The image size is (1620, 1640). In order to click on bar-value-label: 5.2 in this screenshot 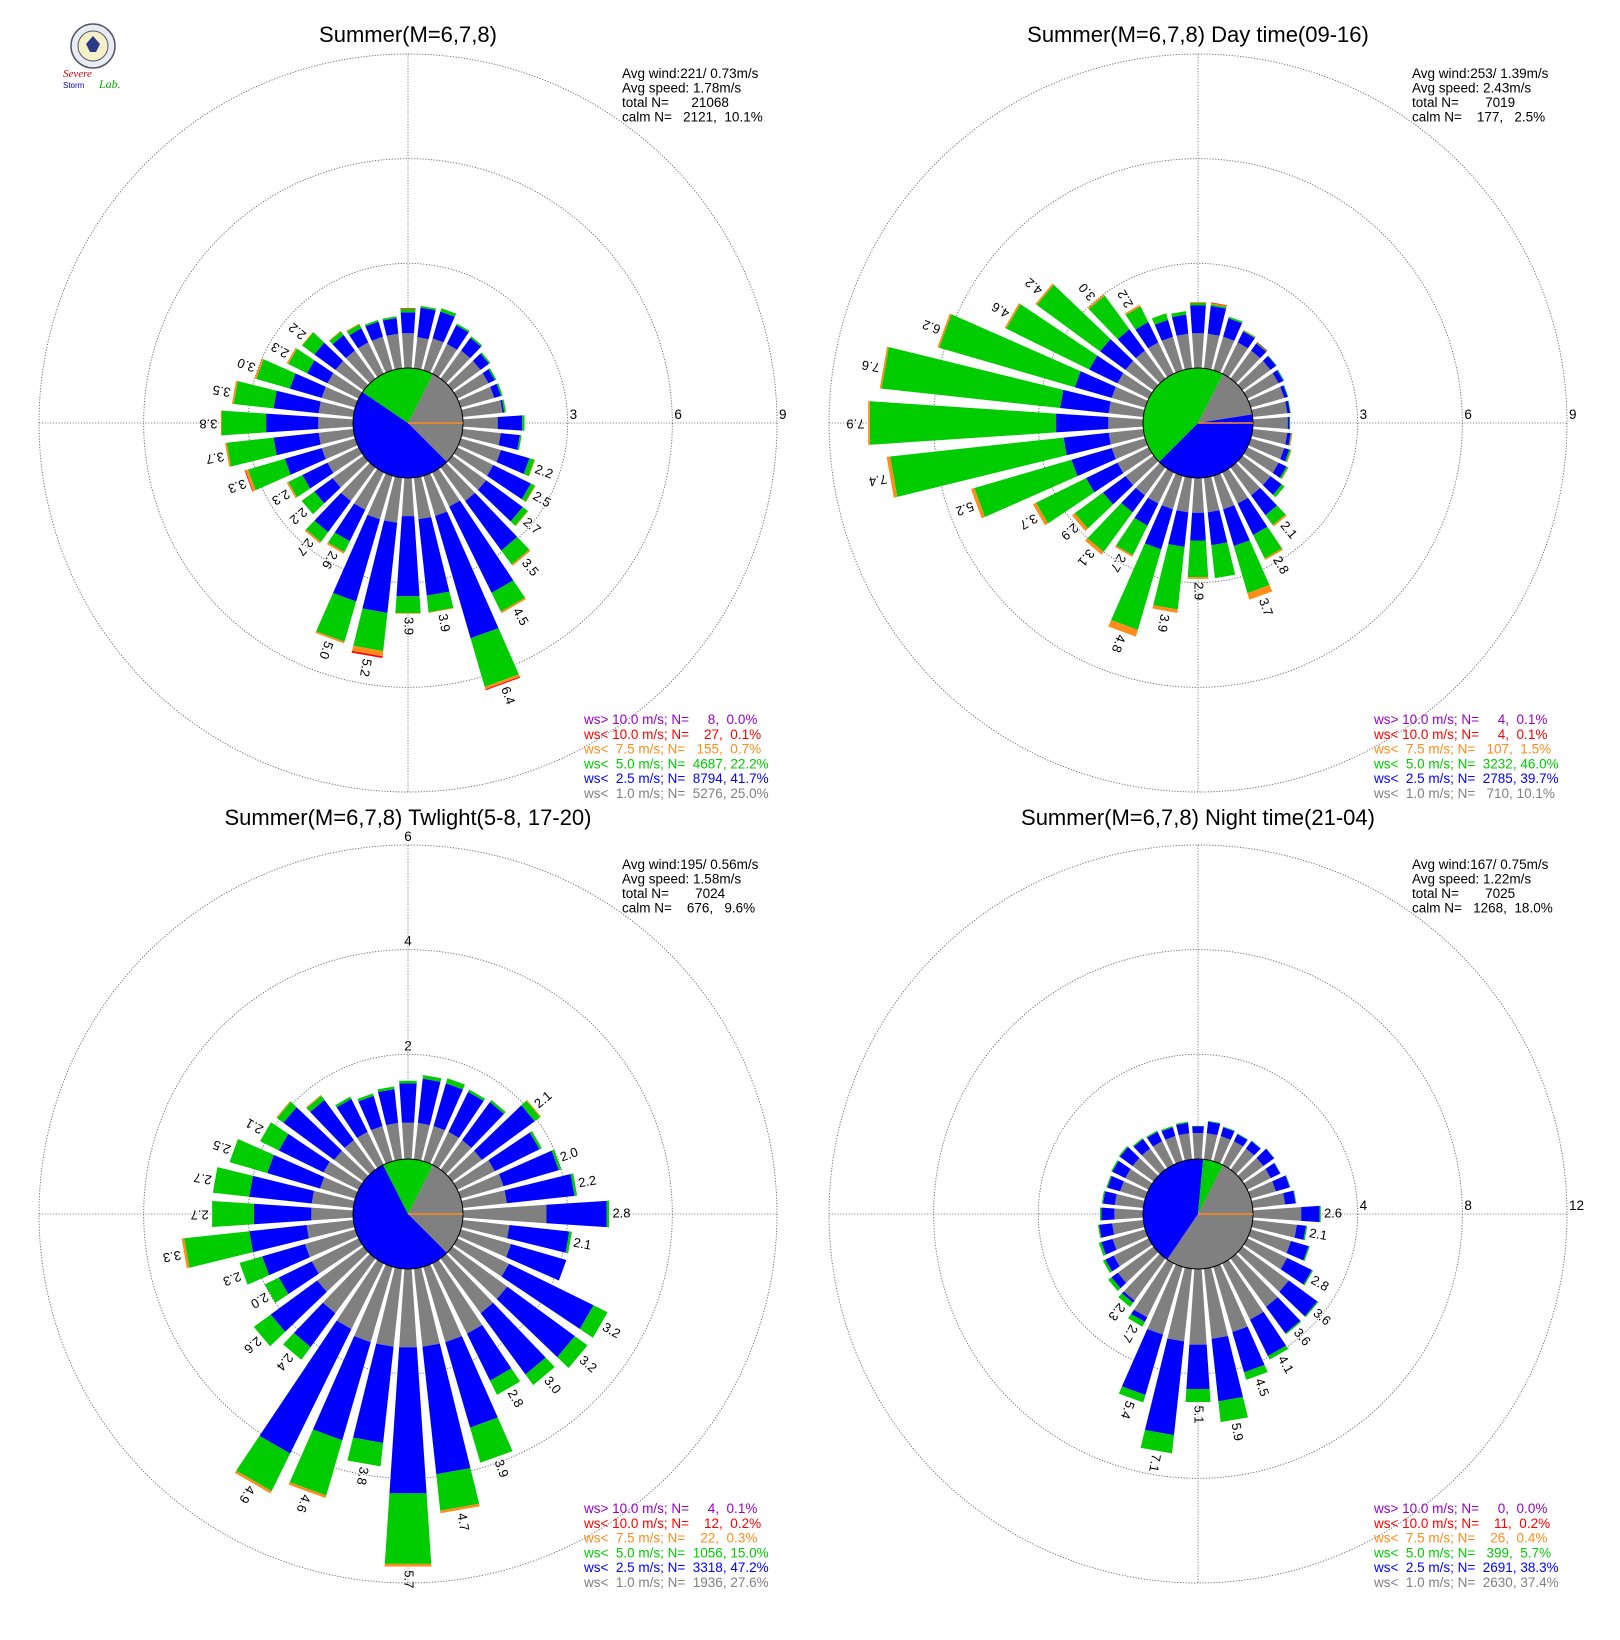, I will do `click(965, 509)`.